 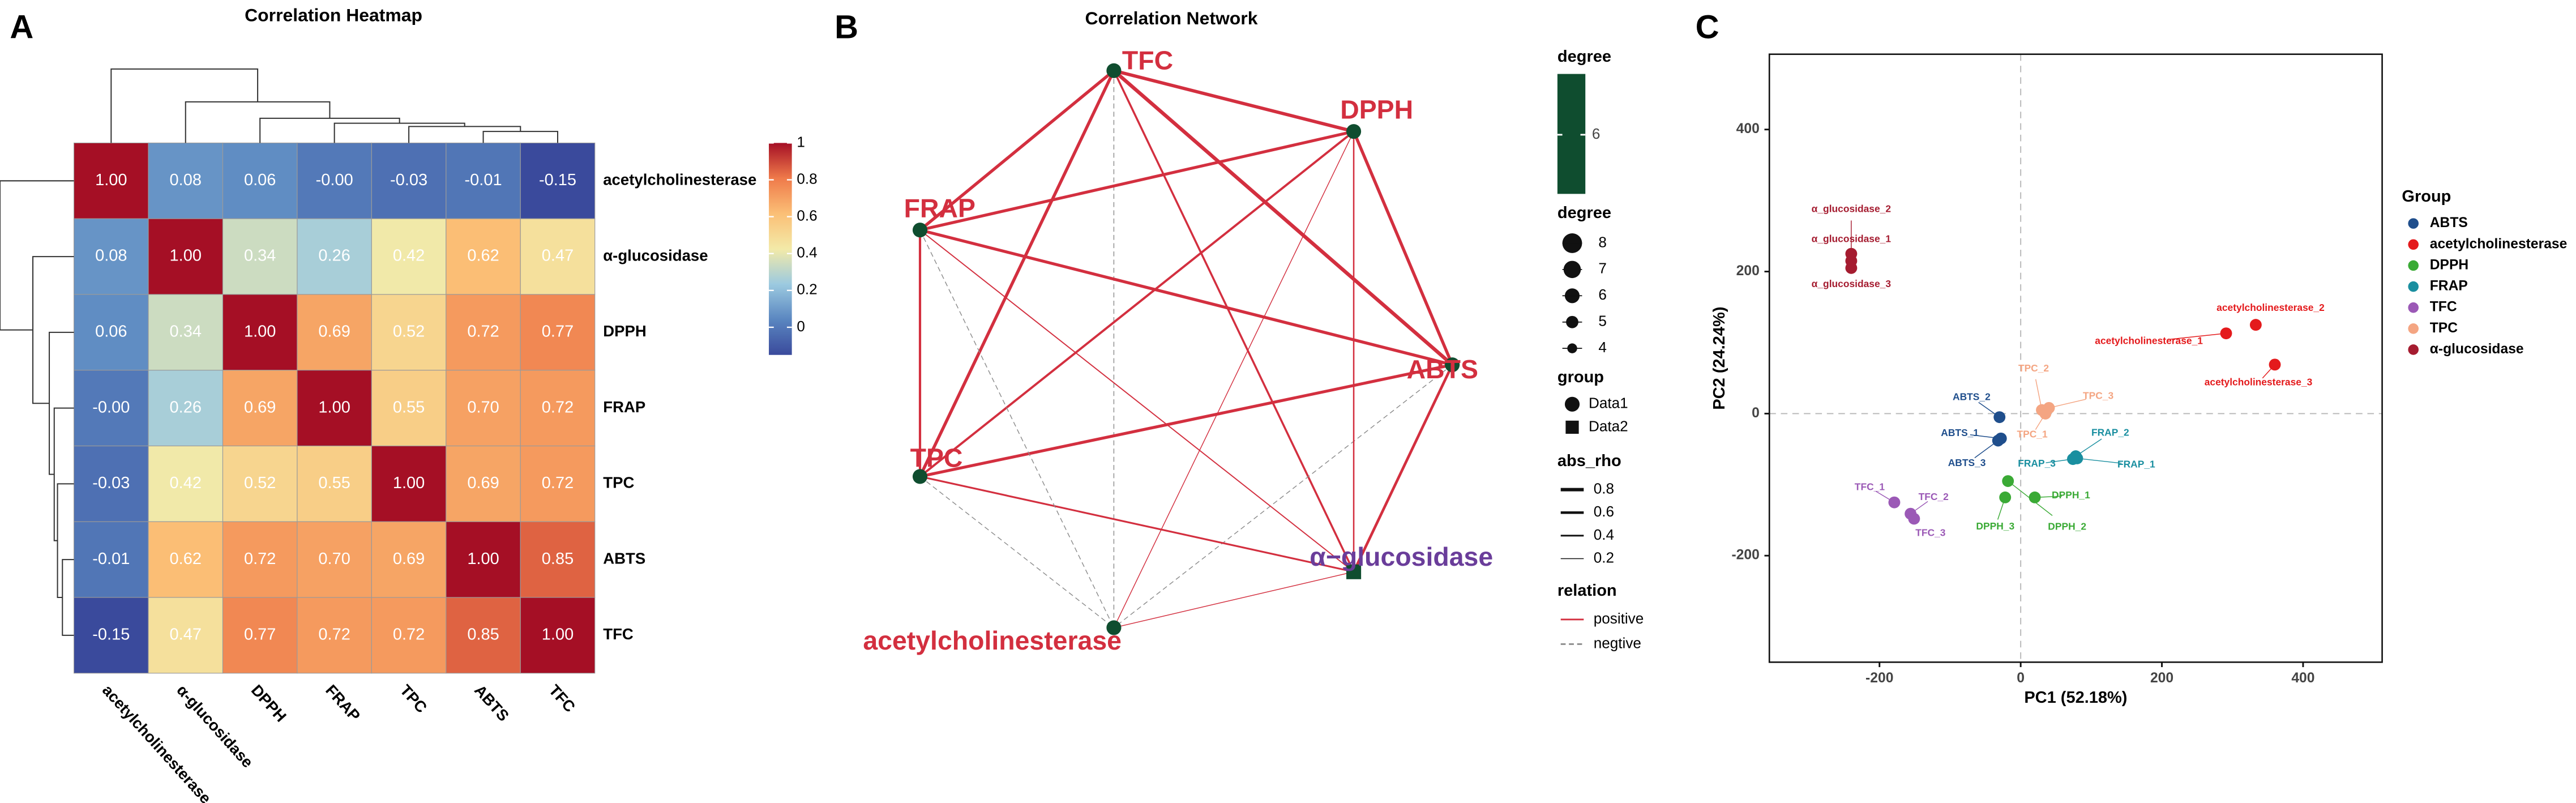 What do you see at coordinates (2067, 526) in the screenshot?
I see `point-label: DPPH_2` at bounding box center [2067, 526].